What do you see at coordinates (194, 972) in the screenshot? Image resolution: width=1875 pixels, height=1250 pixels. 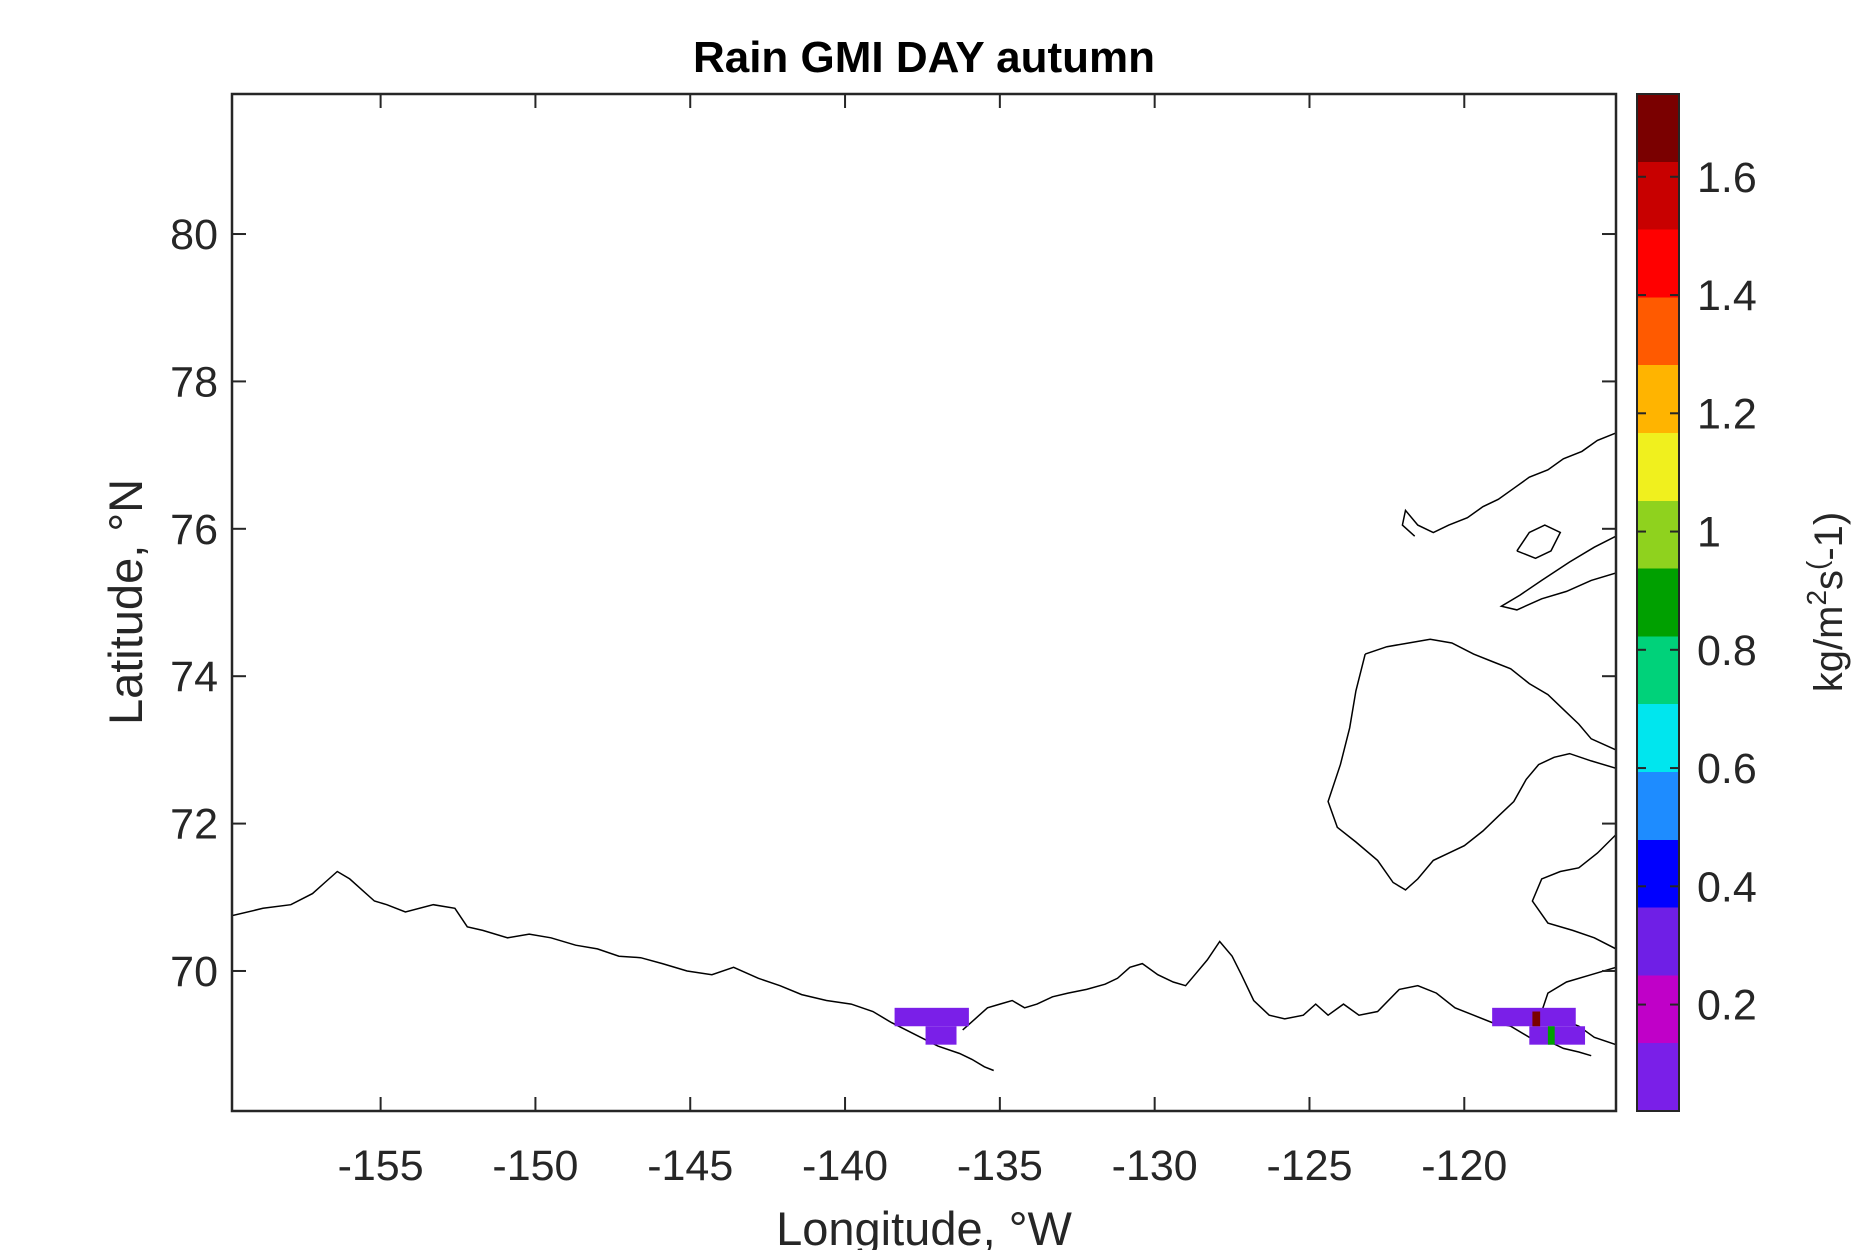 I see `y-tick-label: 70` at bounding box center [194, 972].